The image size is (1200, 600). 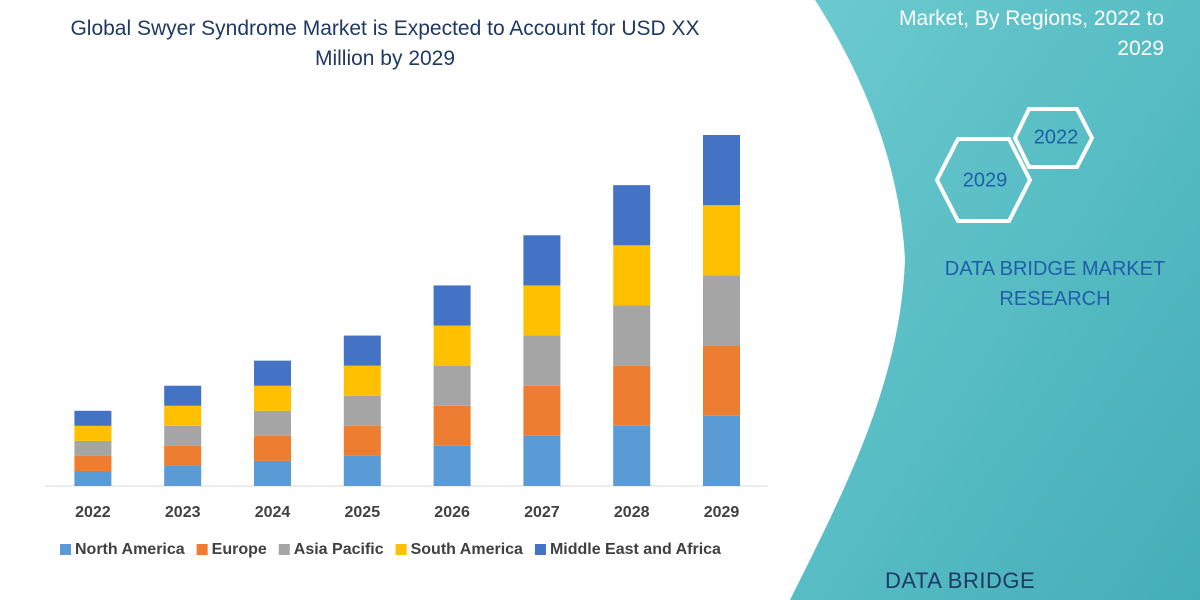 I want to click on hexagon-label: 2029, so click(x=985, y=180).